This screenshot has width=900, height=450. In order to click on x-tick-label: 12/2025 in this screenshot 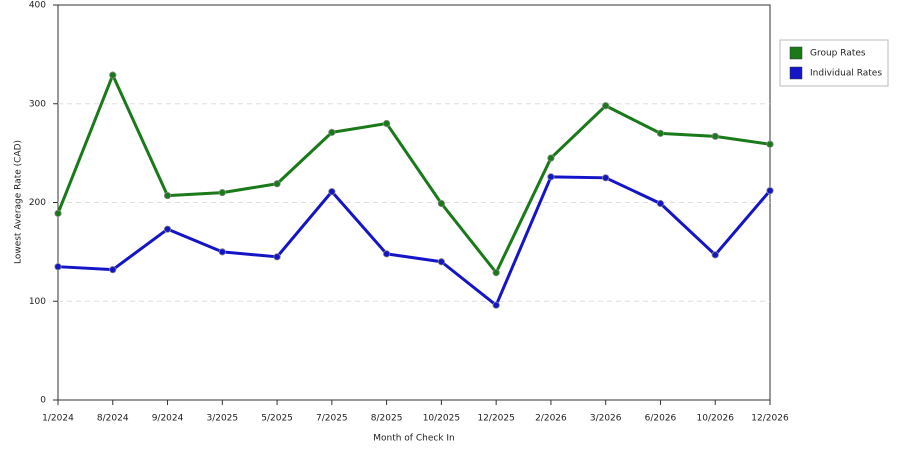, I will do `click(495, 419)`.